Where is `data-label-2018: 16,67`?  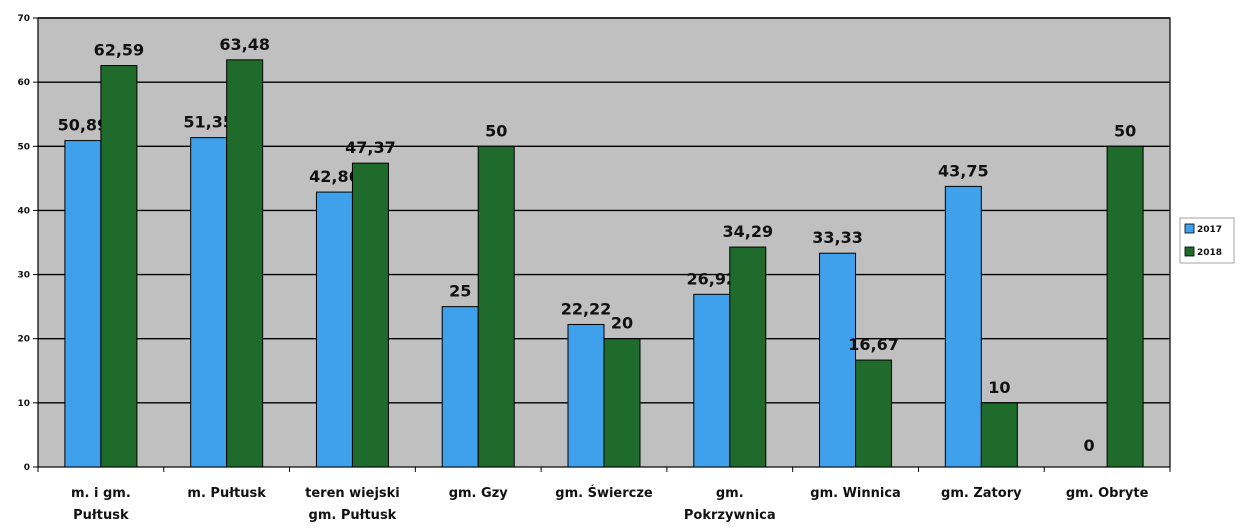 data-label-2018: 16,67 is located at coordinates (873, 344).